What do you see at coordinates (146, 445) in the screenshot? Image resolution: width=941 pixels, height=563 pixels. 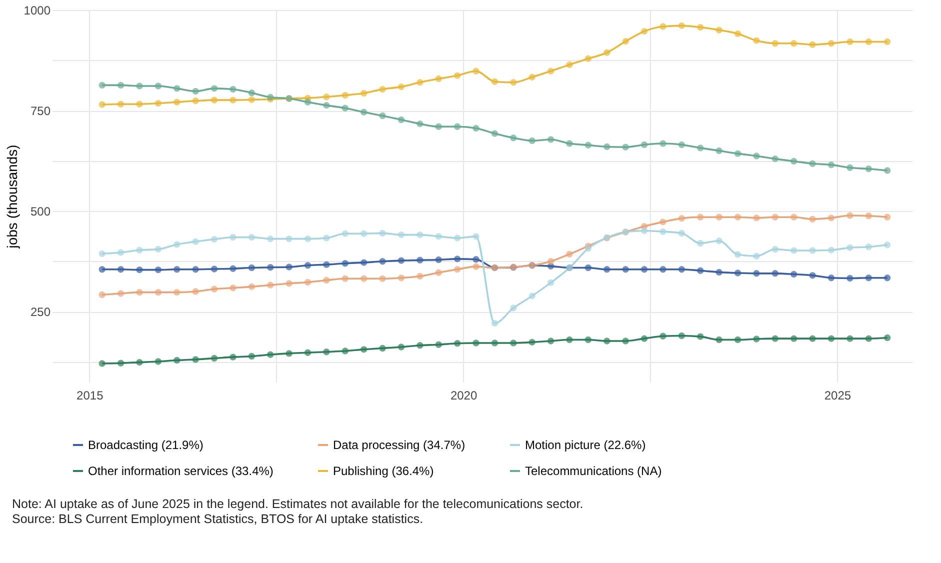 I see `legend-label: Broadcasting (21.9%)` at bounding box center [146, 445].